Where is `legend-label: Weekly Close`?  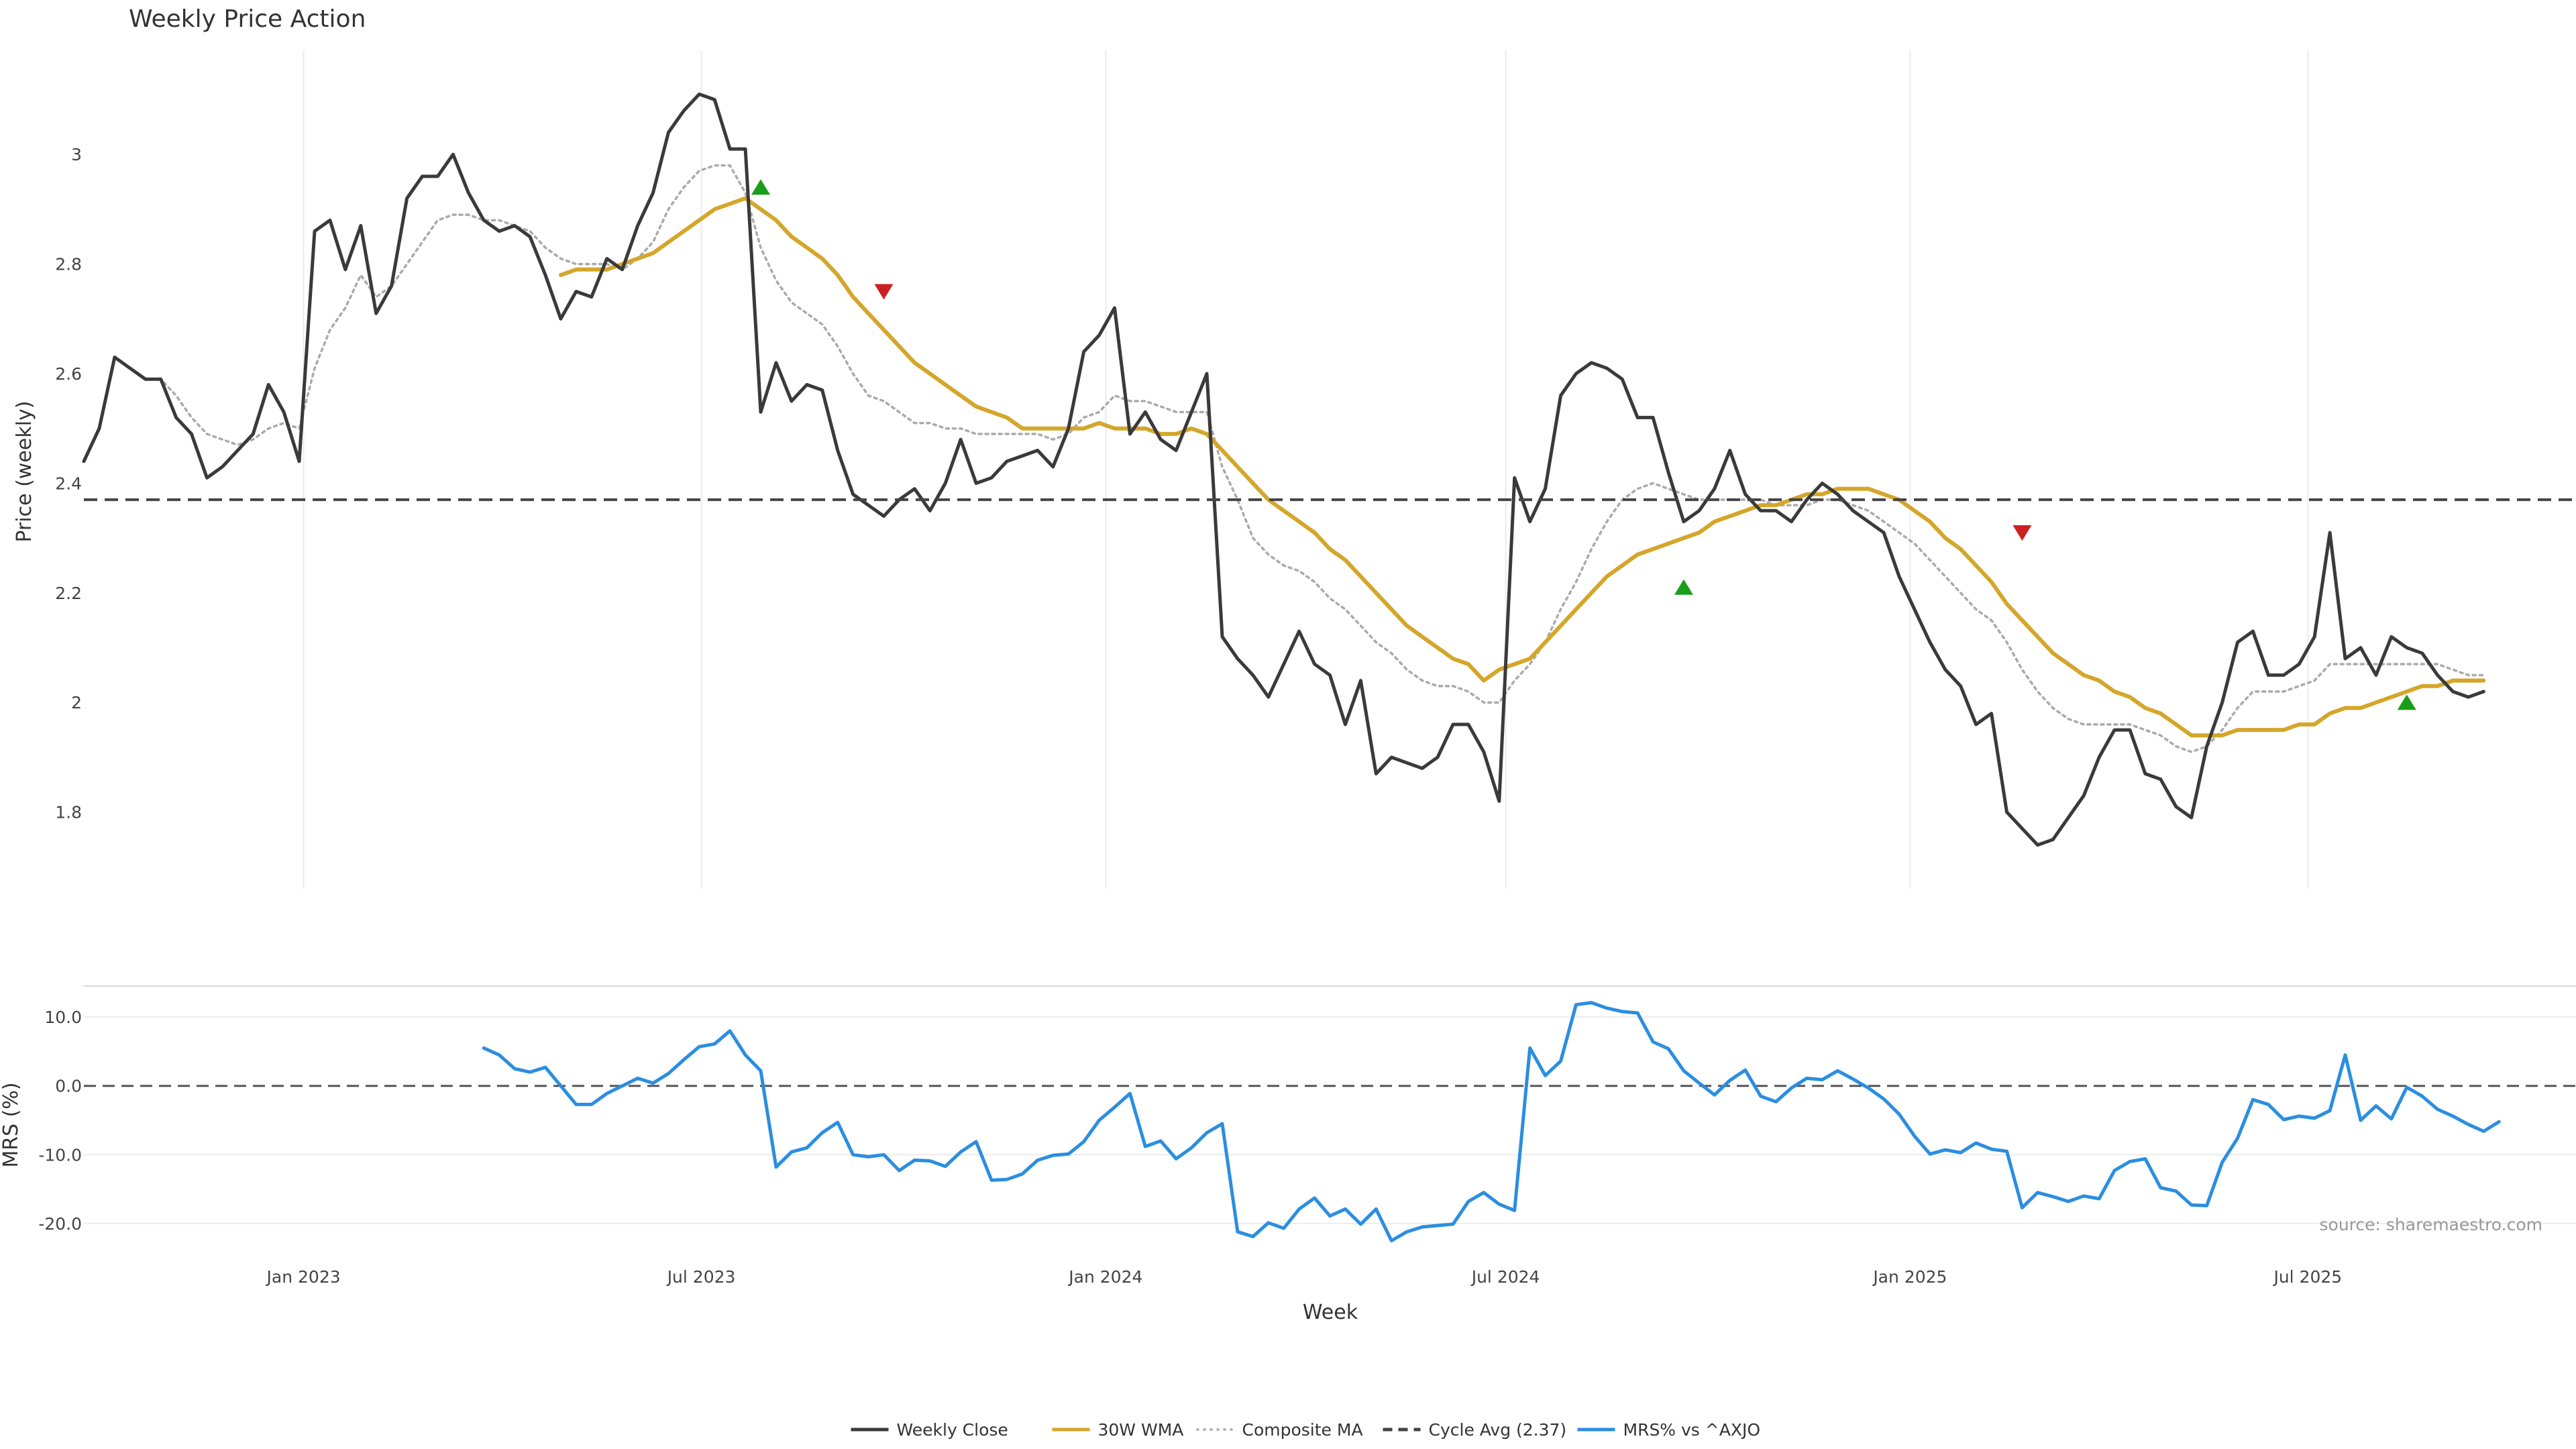
legend-label: Weekly Close is located at coordinates (952, 1430).